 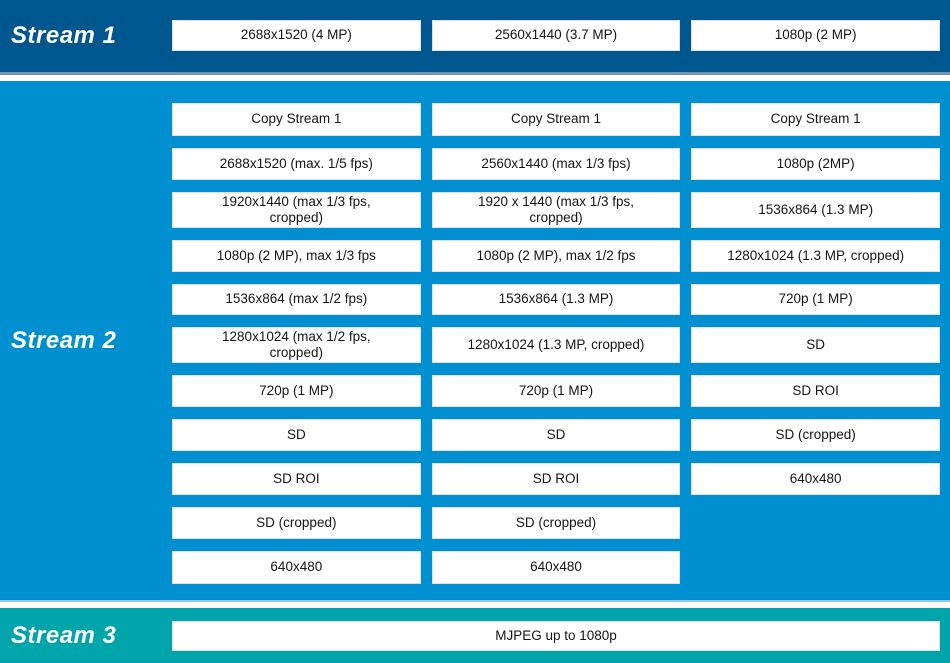 I want to click on resolution-option: 2560x1440 (max 1/3 fps), so click(x=556, y=164).